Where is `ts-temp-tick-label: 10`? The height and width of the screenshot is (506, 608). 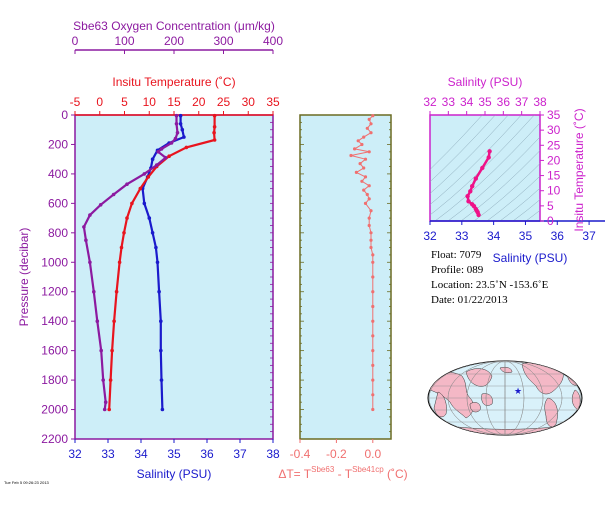 ts-temp-tick-label: 10 is located at coordinates (554, 191).